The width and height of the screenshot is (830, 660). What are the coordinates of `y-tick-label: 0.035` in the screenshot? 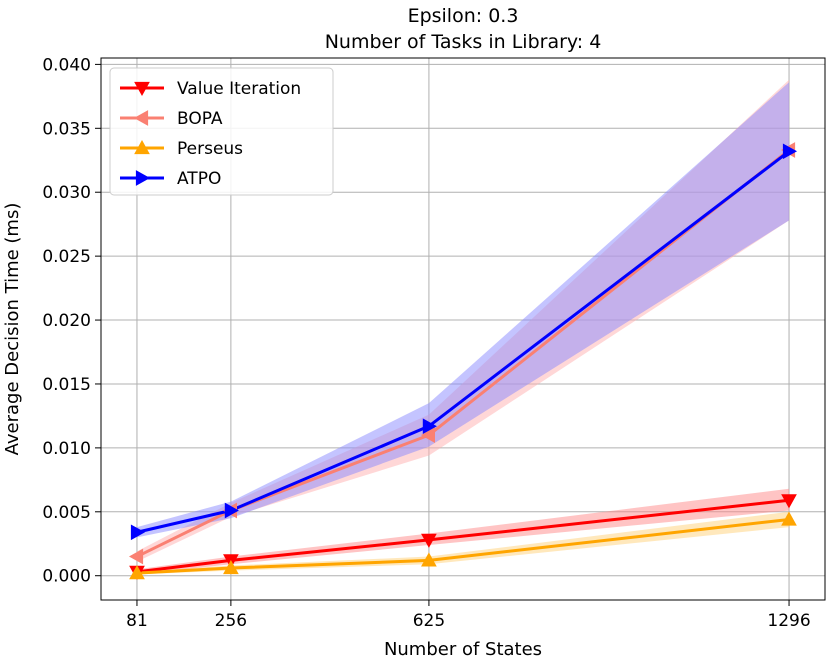 It's located at (66, 129).